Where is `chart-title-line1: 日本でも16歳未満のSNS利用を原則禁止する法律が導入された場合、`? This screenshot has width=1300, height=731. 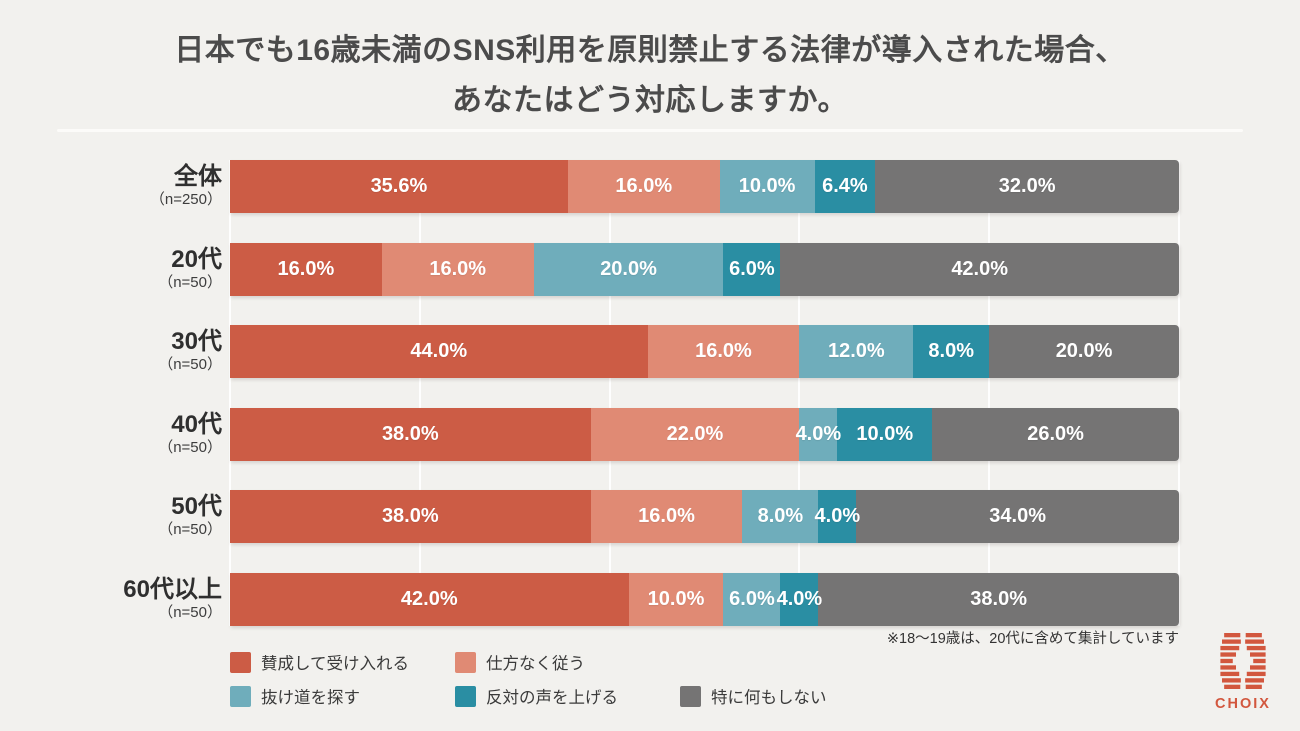
chart-title-line1: 日本でも16歳未満のSNS利用を原則禁止する法律が導入された場合、 is located at coordinates (650, 50).